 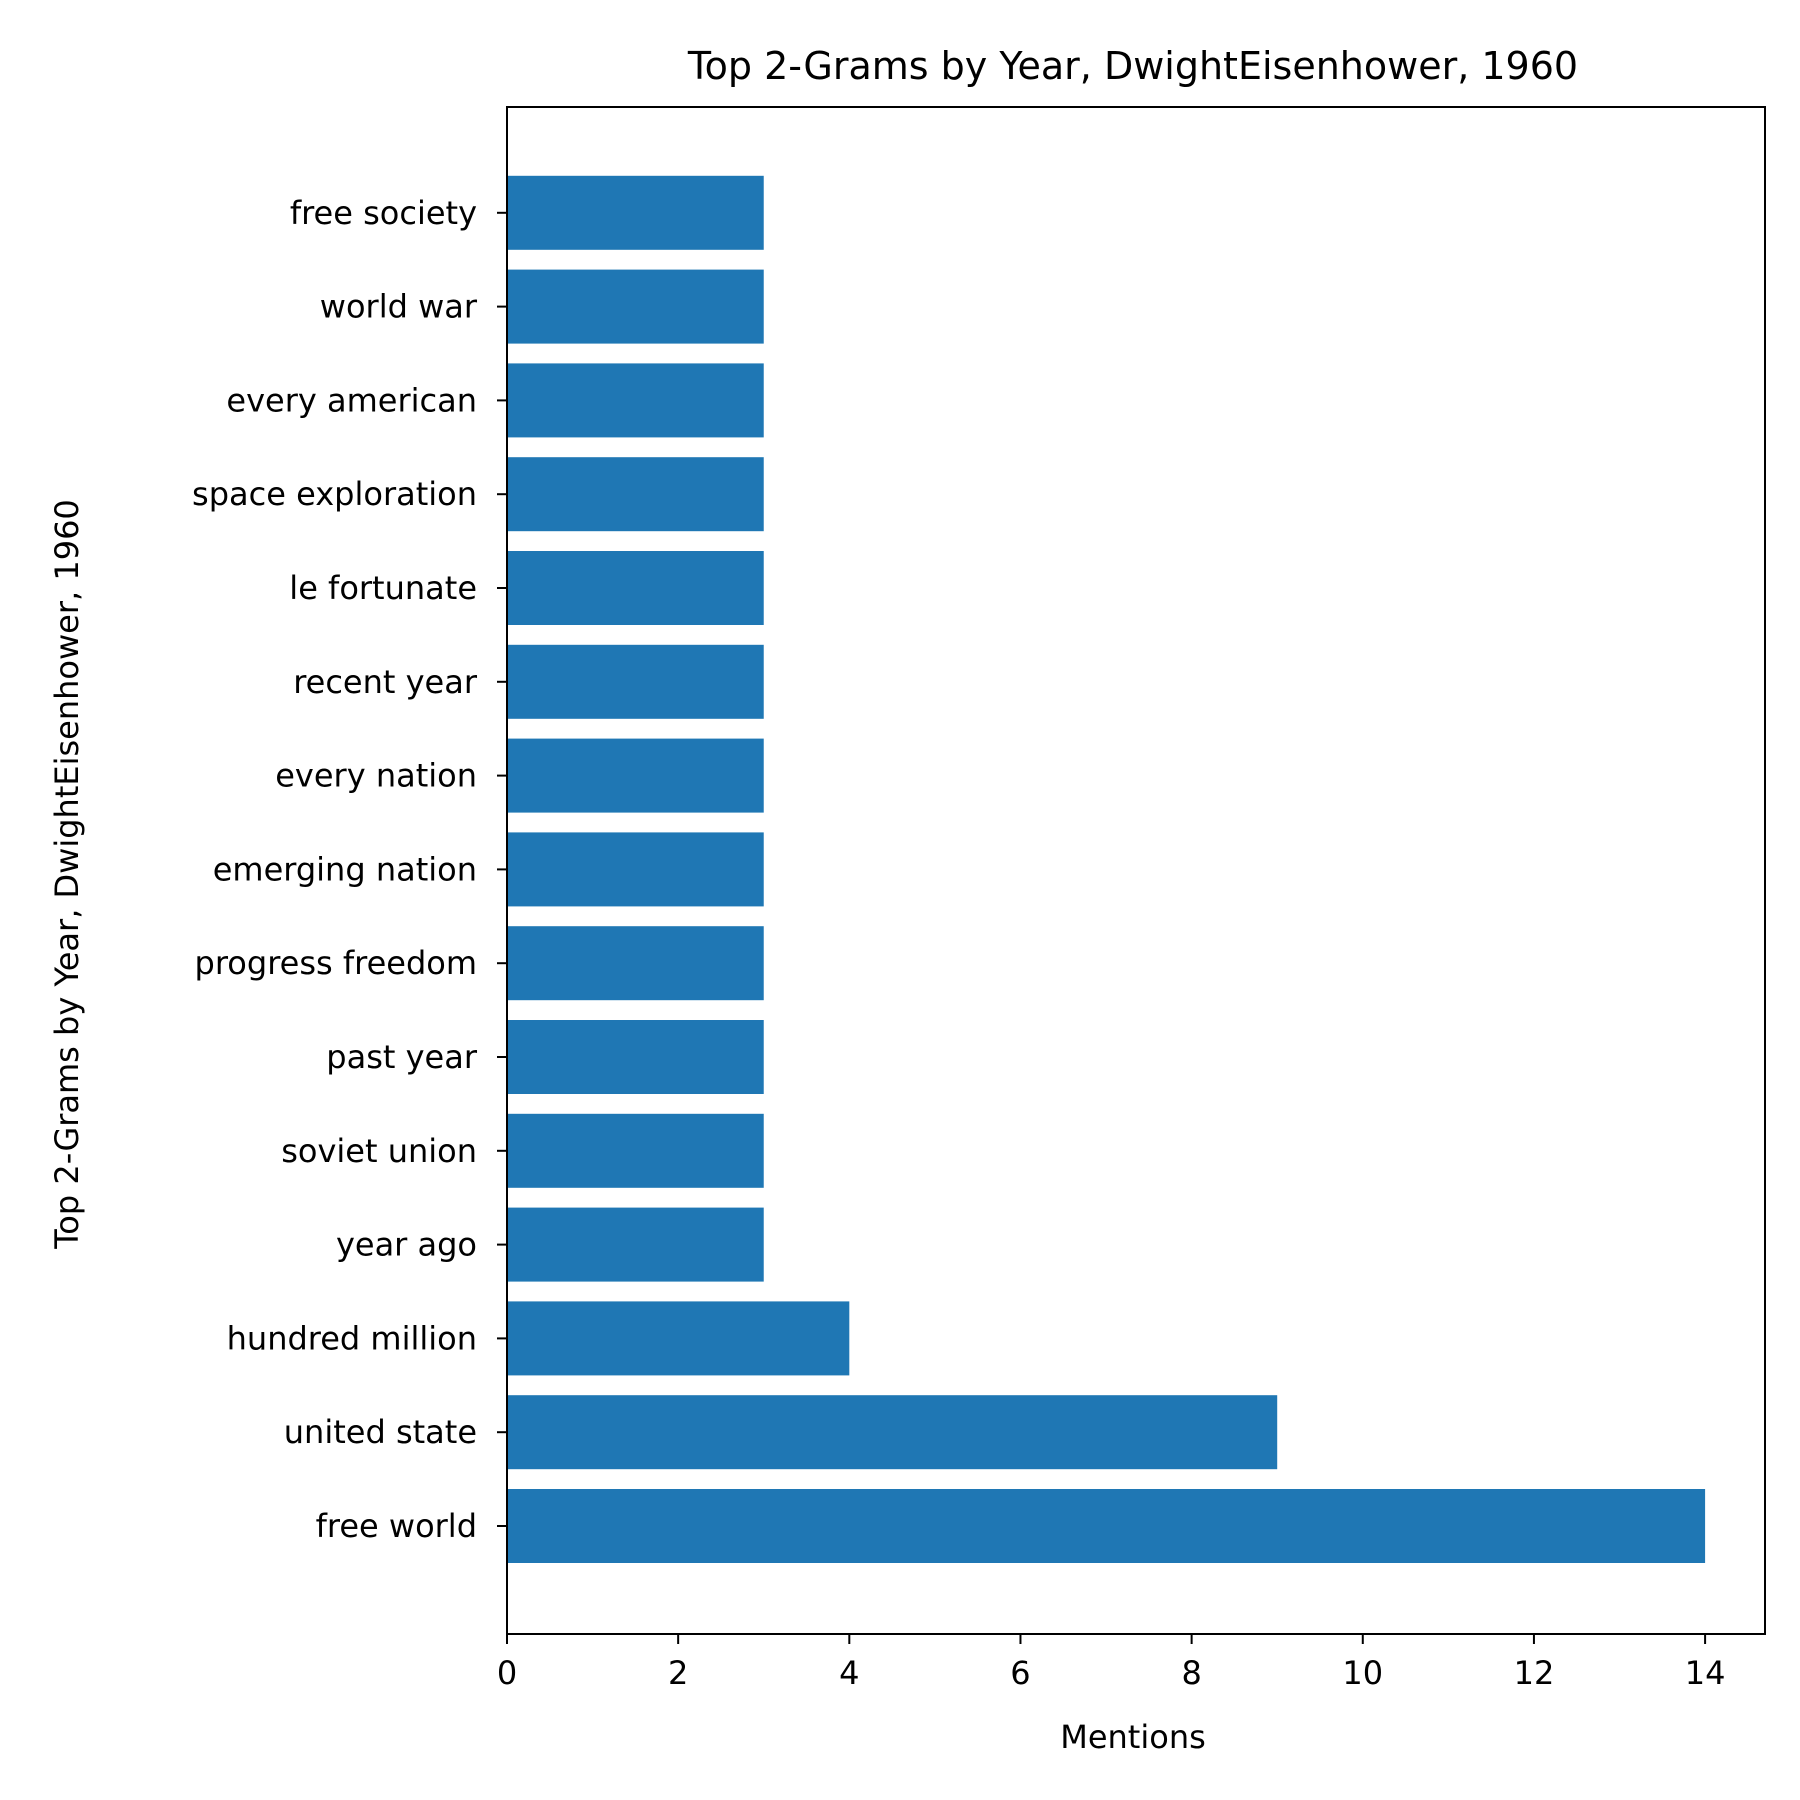 I want to click on y-tick-label: every nation, so click(x=376, y=776).